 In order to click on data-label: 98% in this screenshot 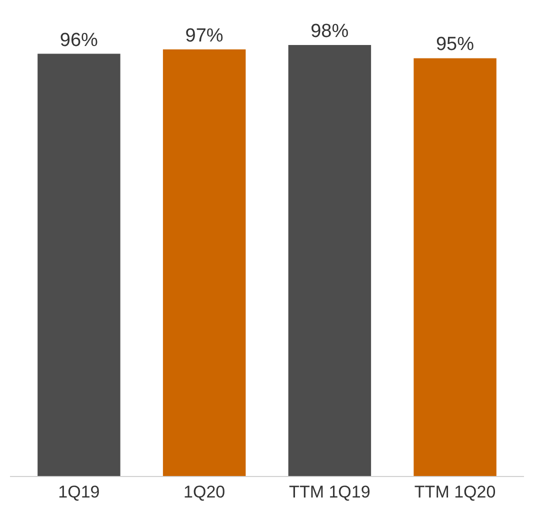, I will do `click(329, 31)`.